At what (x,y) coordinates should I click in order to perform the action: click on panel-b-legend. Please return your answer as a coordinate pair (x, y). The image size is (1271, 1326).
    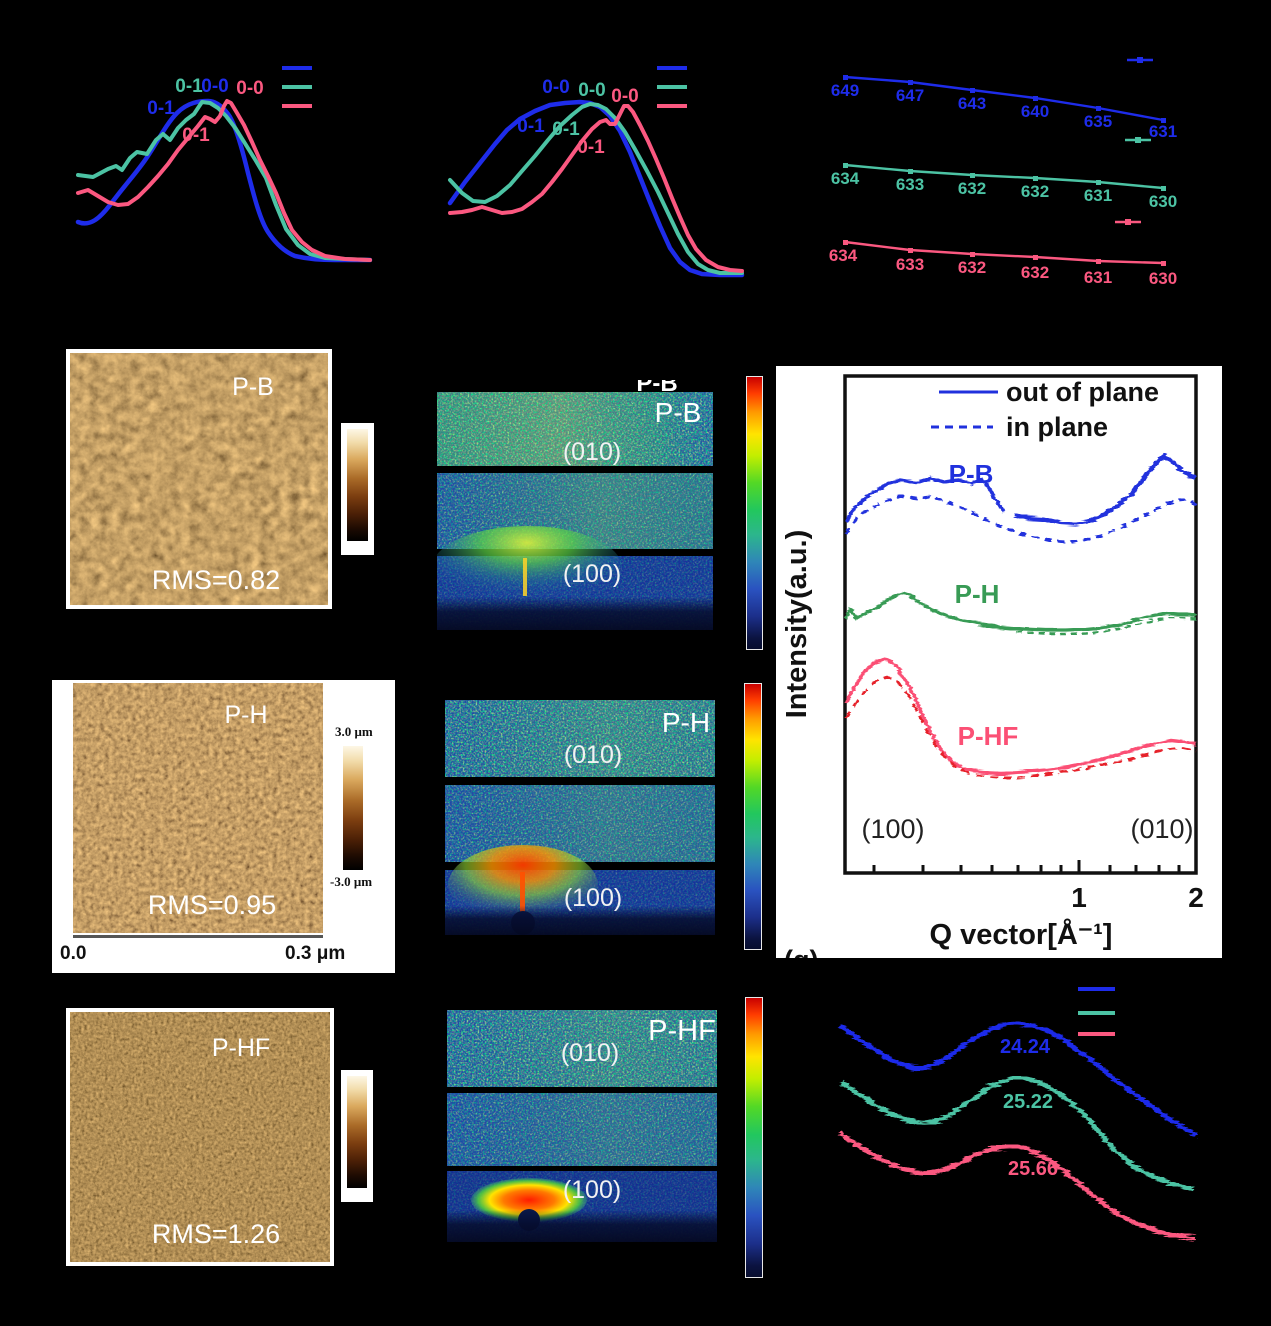
    Looking at the image, I should click on (672, 87).